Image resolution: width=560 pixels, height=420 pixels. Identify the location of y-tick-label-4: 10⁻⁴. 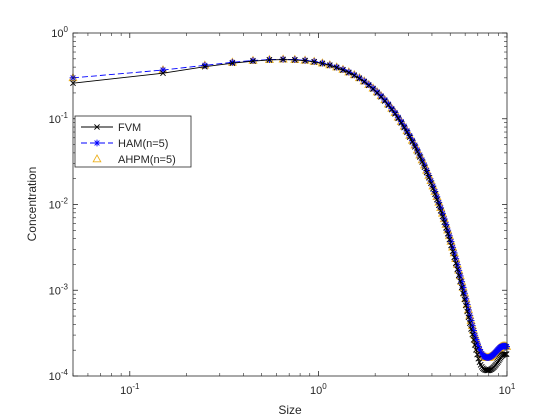
(59, 375).